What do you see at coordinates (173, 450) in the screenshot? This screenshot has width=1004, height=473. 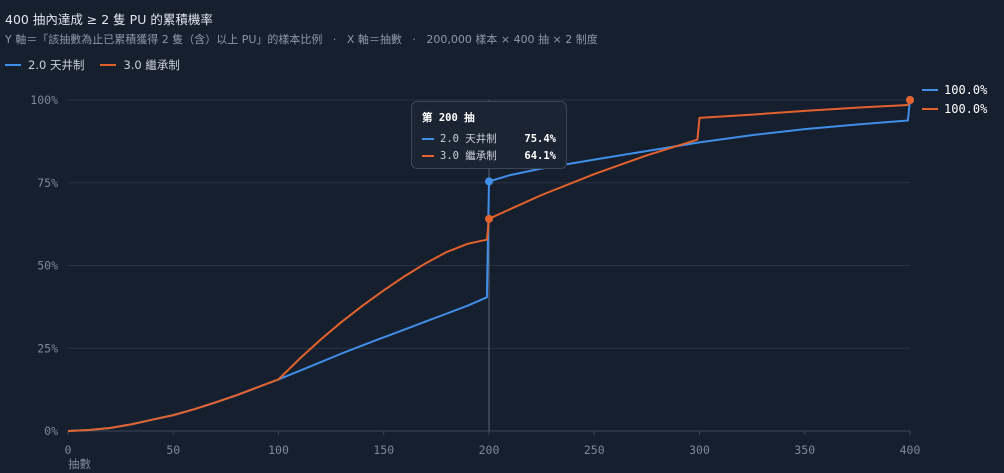 I see `x-tick-label: 50` at bounding box center [173, 450].